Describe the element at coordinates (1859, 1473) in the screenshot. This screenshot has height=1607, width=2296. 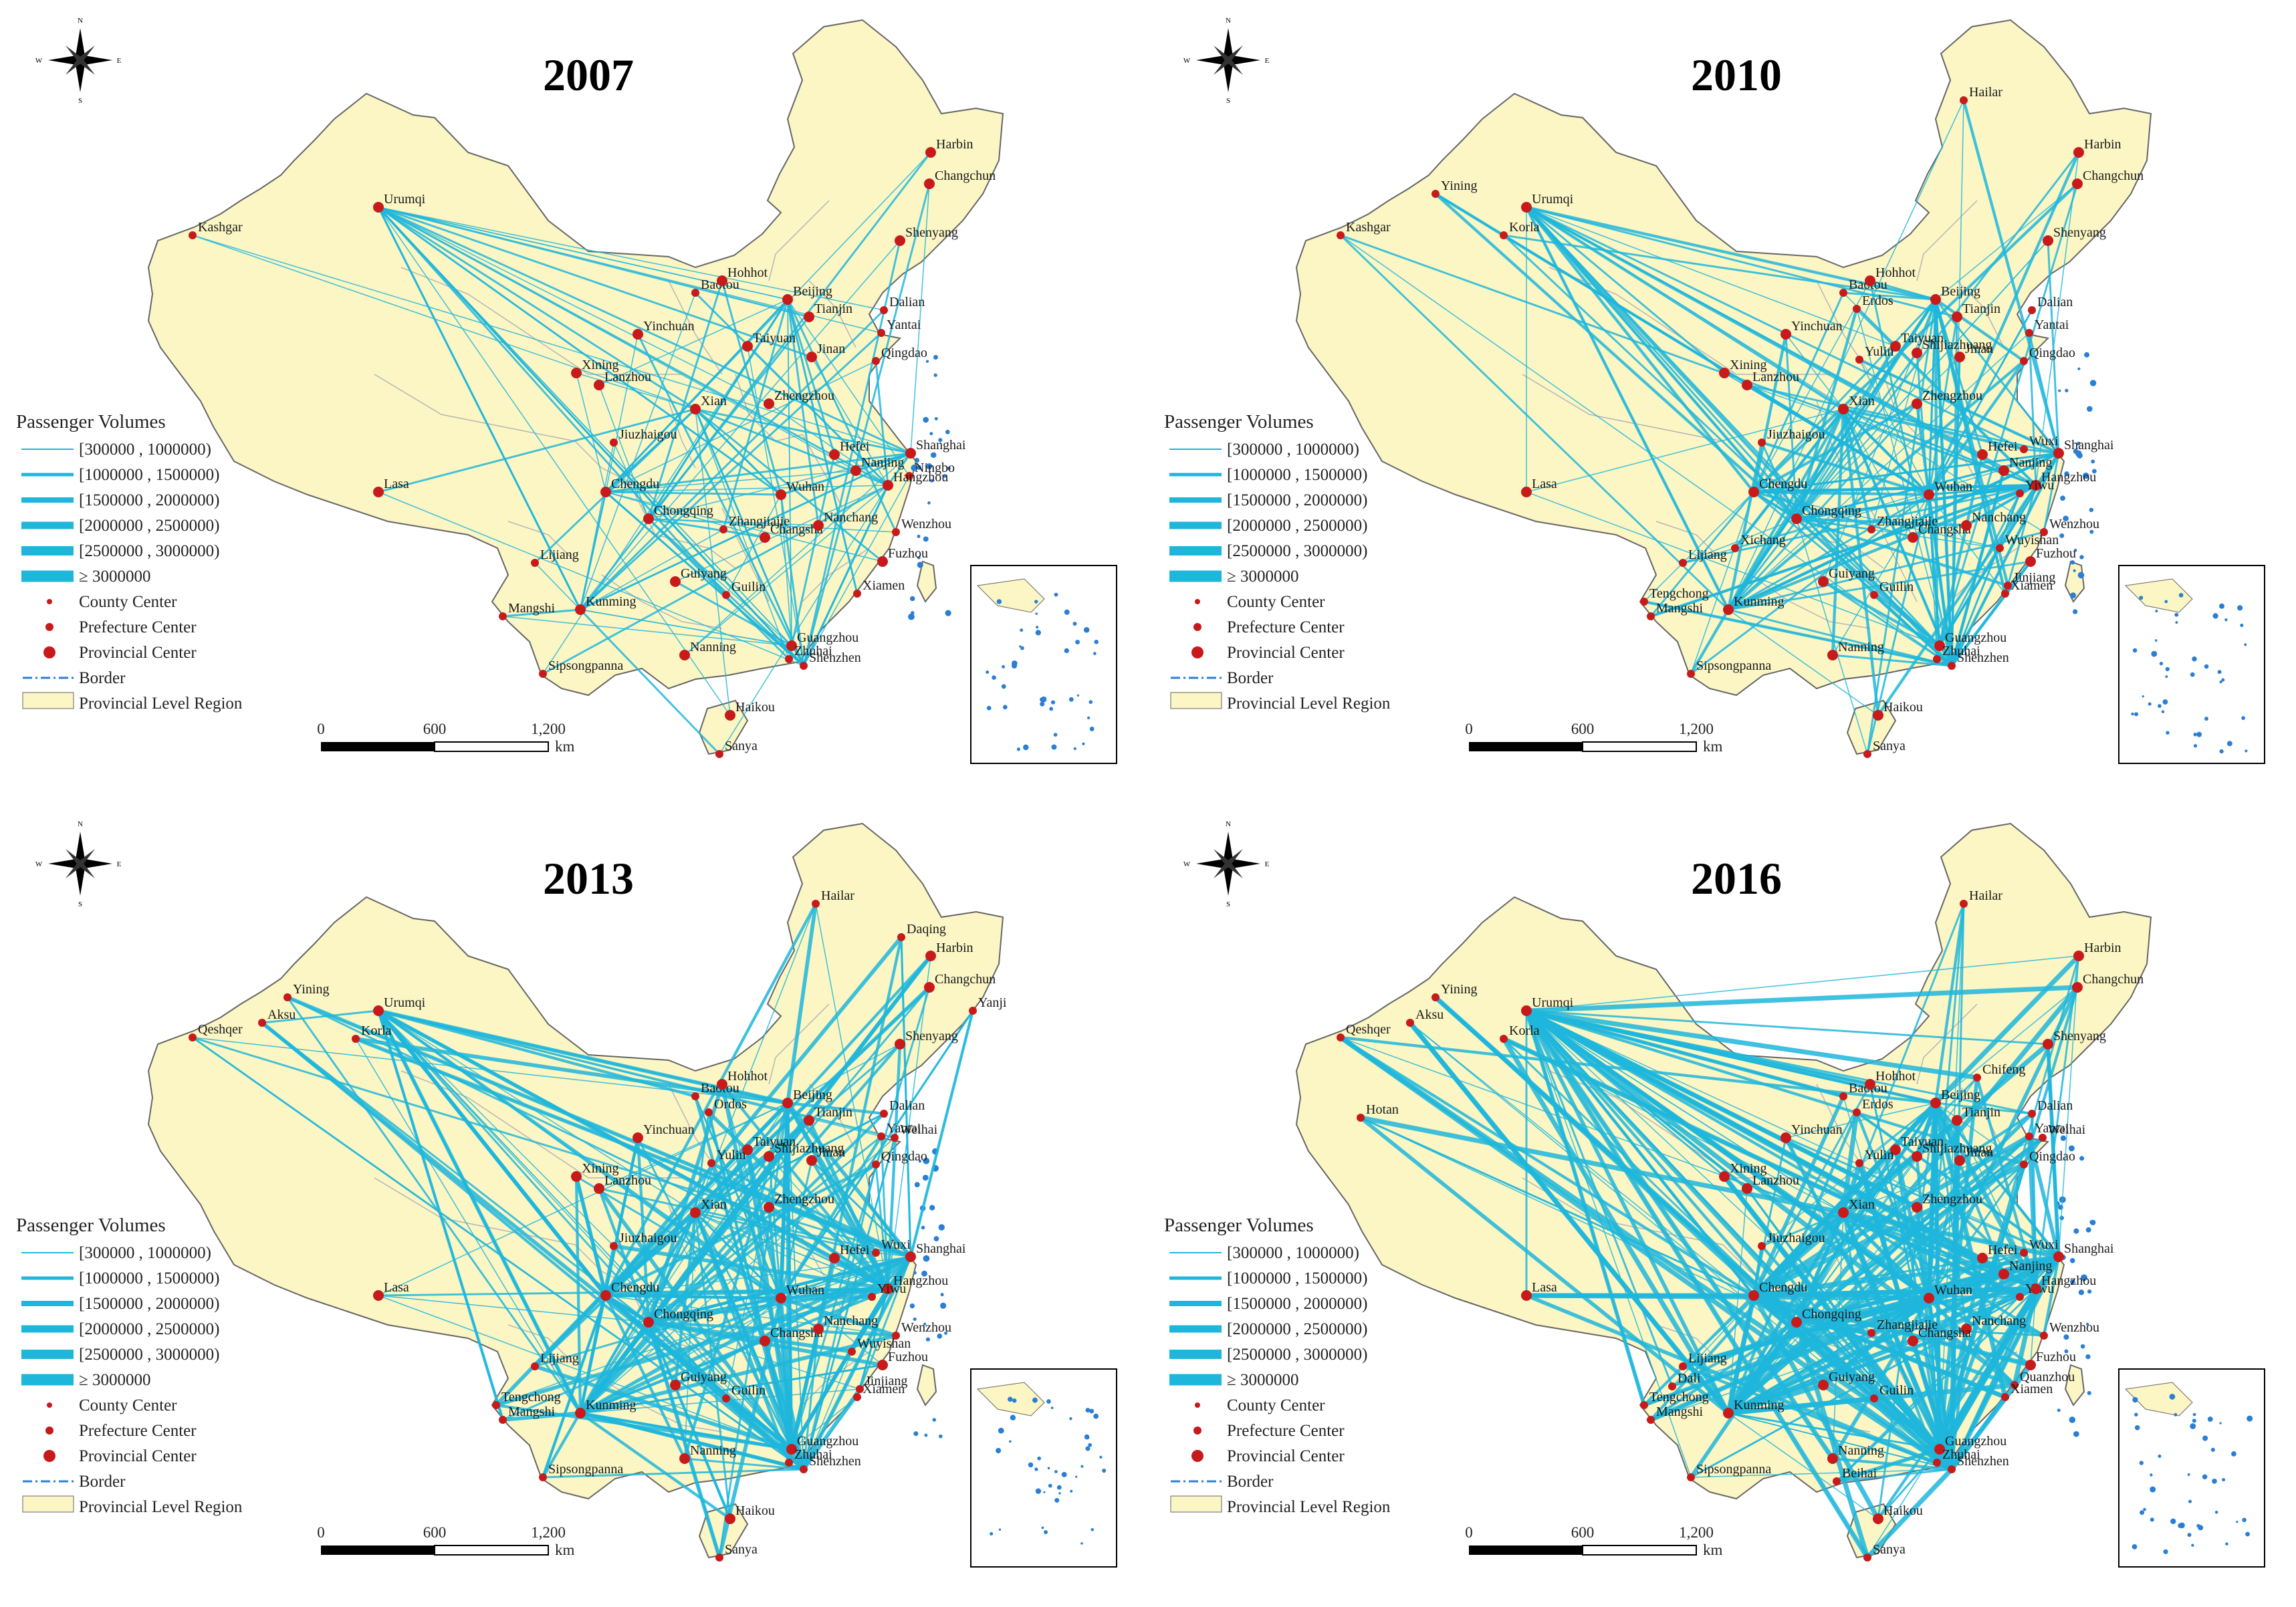
I see `city-label-beihai: Beihai` at that location.